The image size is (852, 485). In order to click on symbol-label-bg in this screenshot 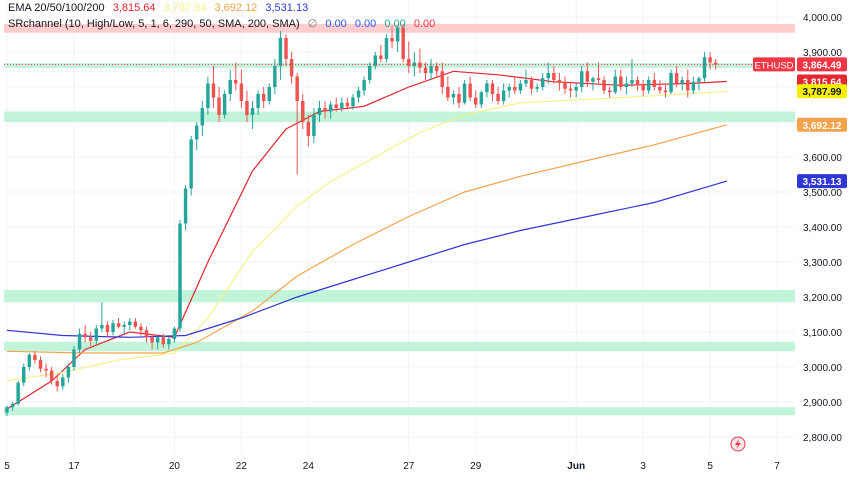, I will do `click(774, 64)`.